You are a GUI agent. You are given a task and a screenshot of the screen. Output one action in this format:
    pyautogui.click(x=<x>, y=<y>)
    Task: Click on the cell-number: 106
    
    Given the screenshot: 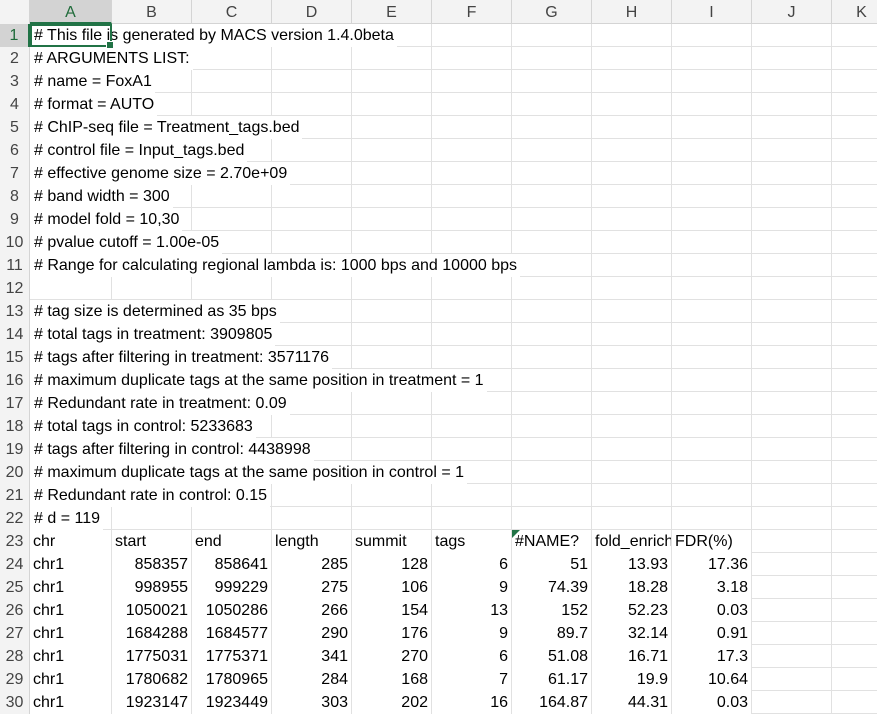 What is the action you would take?
    pyautogui.click(x=392, y=587)
    